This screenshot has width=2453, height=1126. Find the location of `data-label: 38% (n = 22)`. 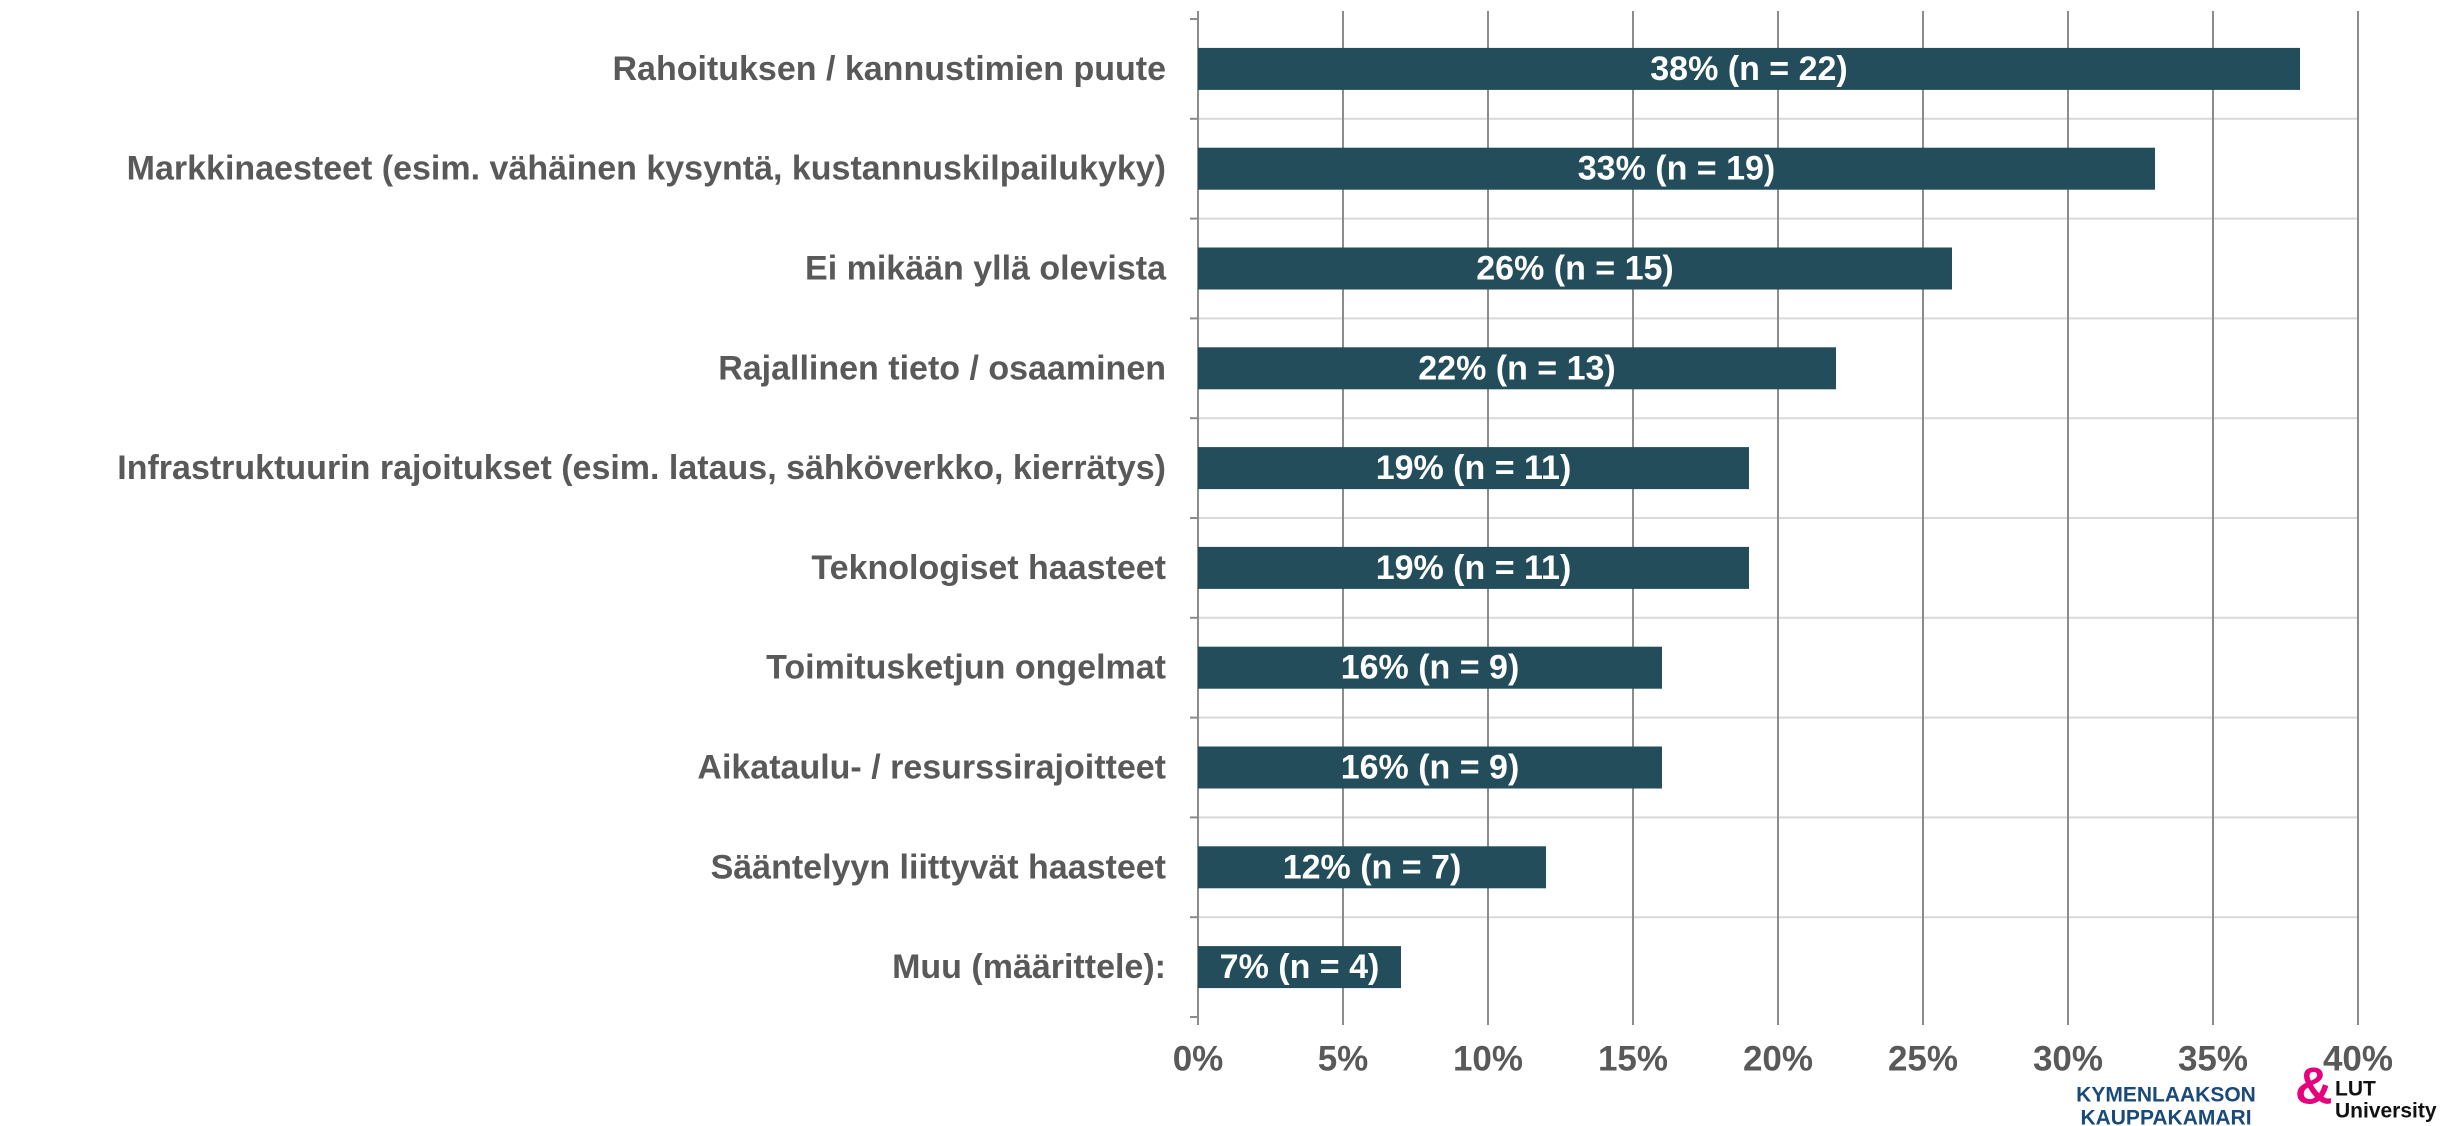

data-label: 38% (n = 22) is located at coordinates (1748, 69).